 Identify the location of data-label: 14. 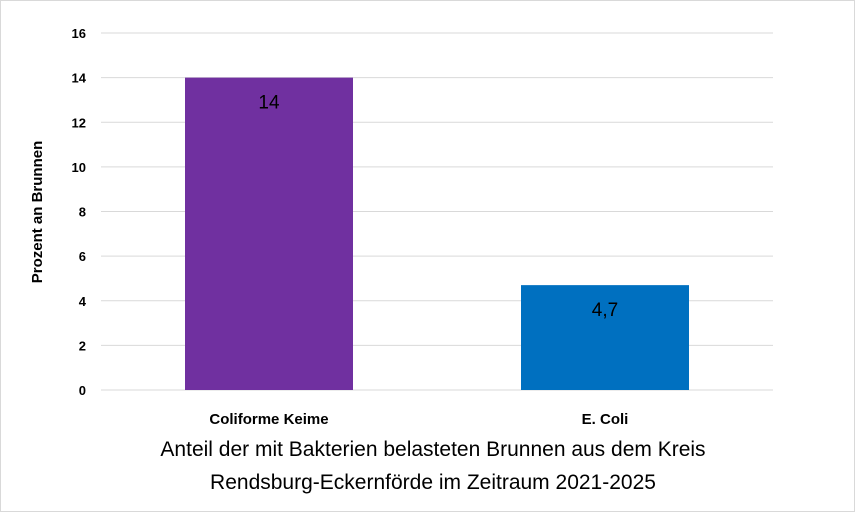
(269, 103).